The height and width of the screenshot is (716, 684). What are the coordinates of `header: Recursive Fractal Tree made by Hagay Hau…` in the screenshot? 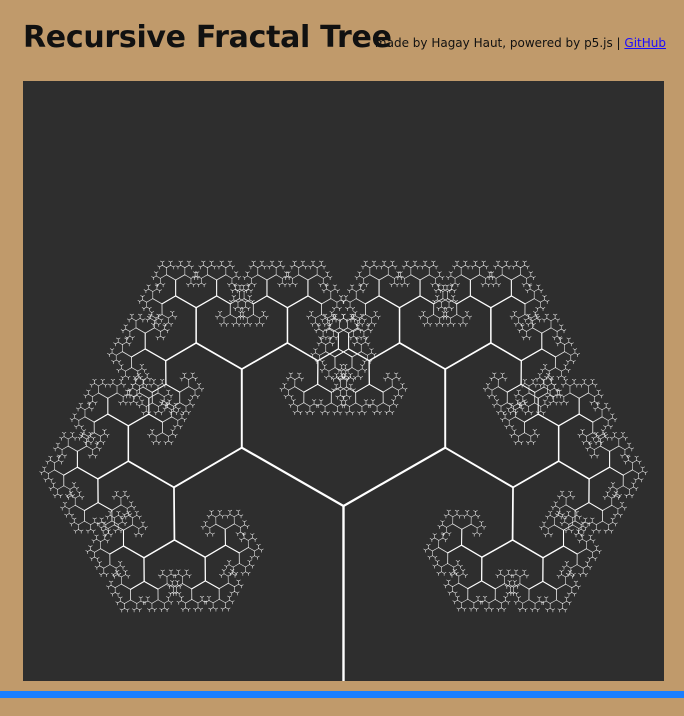 It's located at (344, 39).